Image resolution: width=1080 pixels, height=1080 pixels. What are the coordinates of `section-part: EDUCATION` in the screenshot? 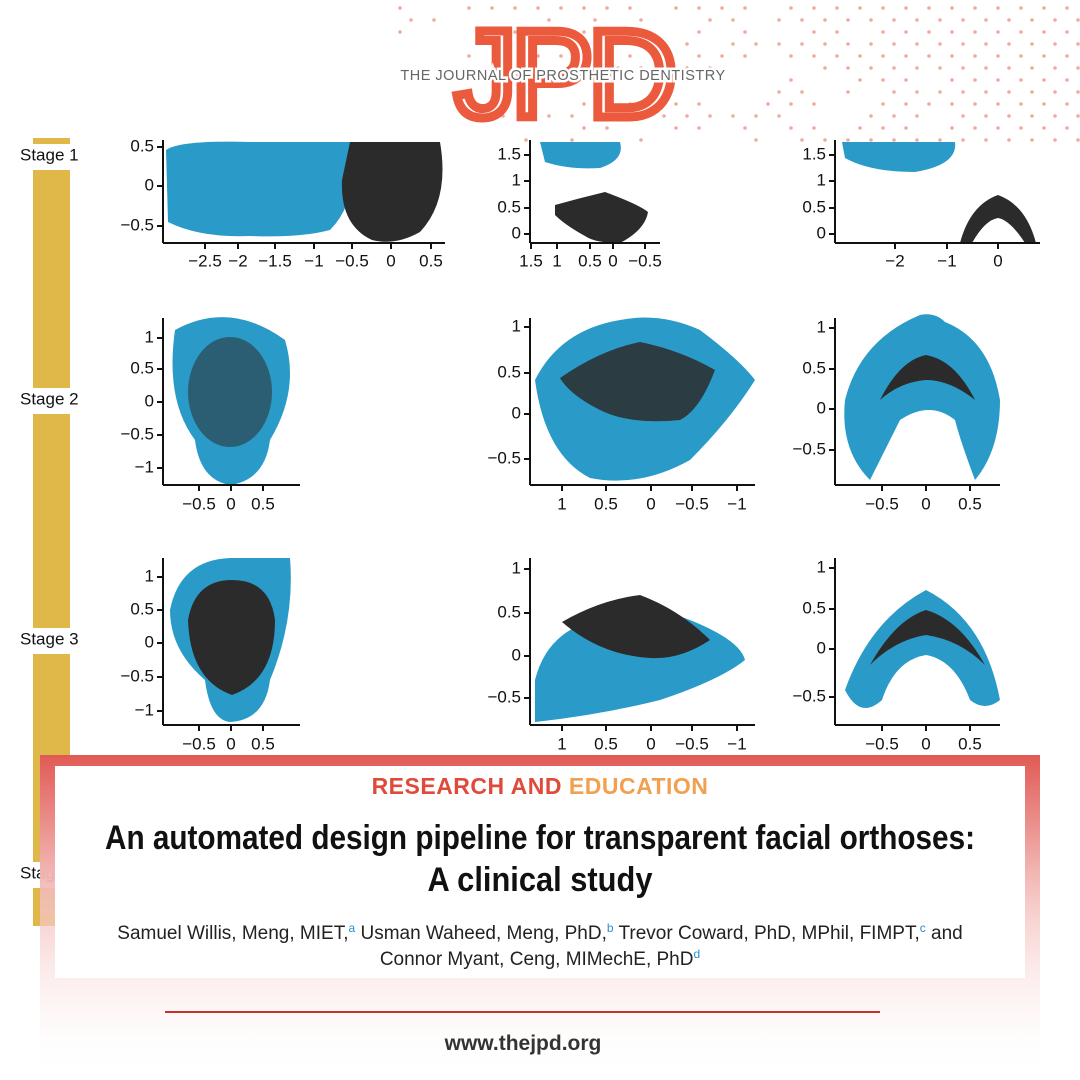 It's located at (639, 786).